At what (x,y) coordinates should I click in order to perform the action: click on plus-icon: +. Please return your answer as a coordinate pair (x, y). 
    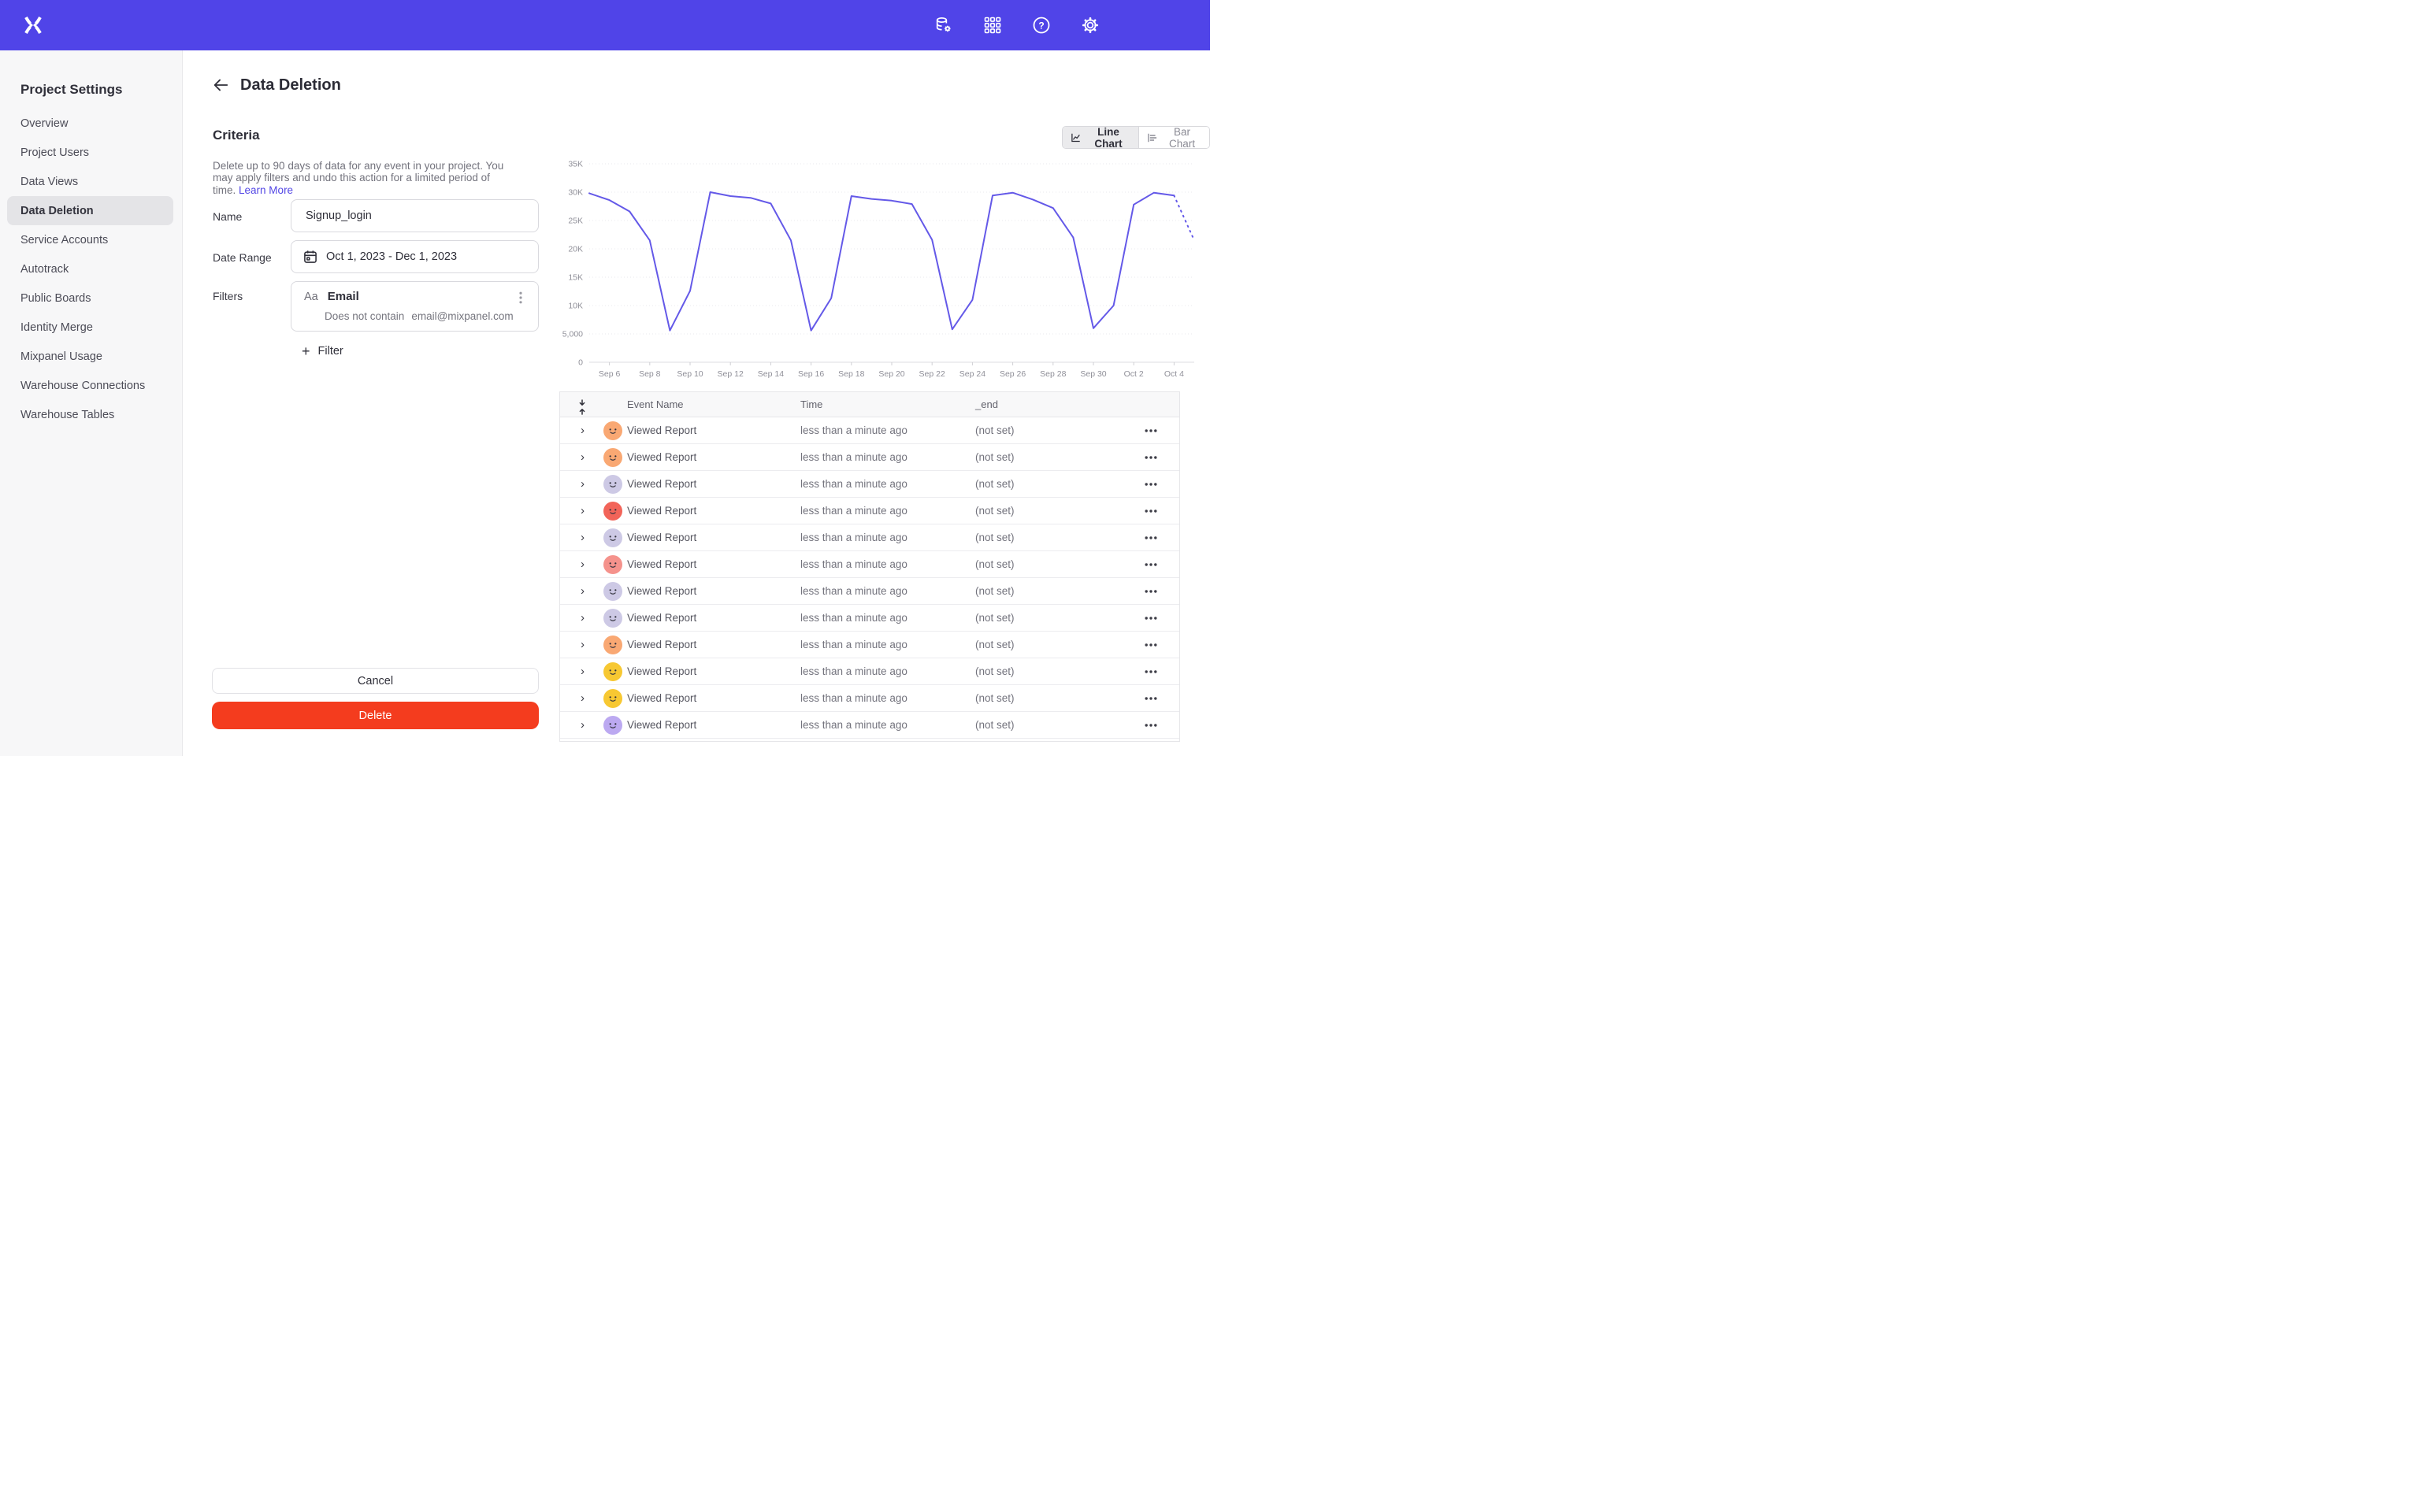
    Looking at the image, I should click on (306, 351).